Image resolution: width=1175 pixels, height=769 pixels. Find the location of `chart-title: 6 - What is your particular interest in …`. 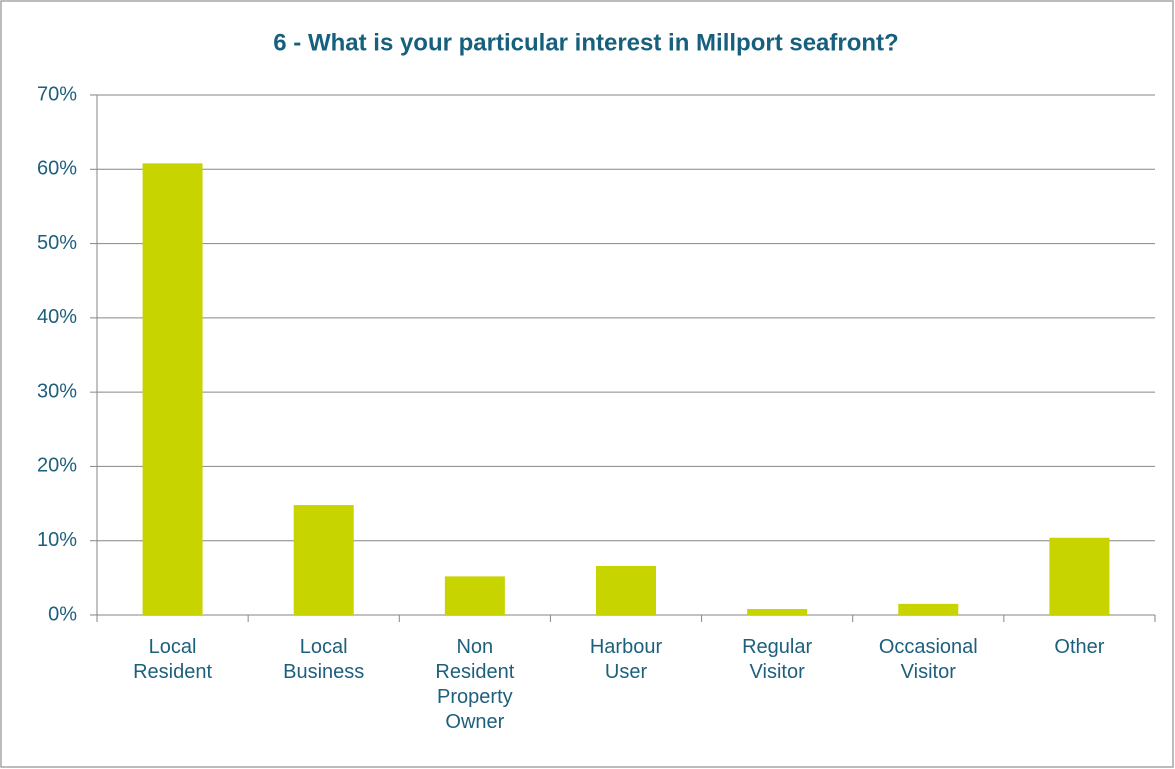

chart-title: 6 - What is your particular interest in … is located at coordinates (585, 42).